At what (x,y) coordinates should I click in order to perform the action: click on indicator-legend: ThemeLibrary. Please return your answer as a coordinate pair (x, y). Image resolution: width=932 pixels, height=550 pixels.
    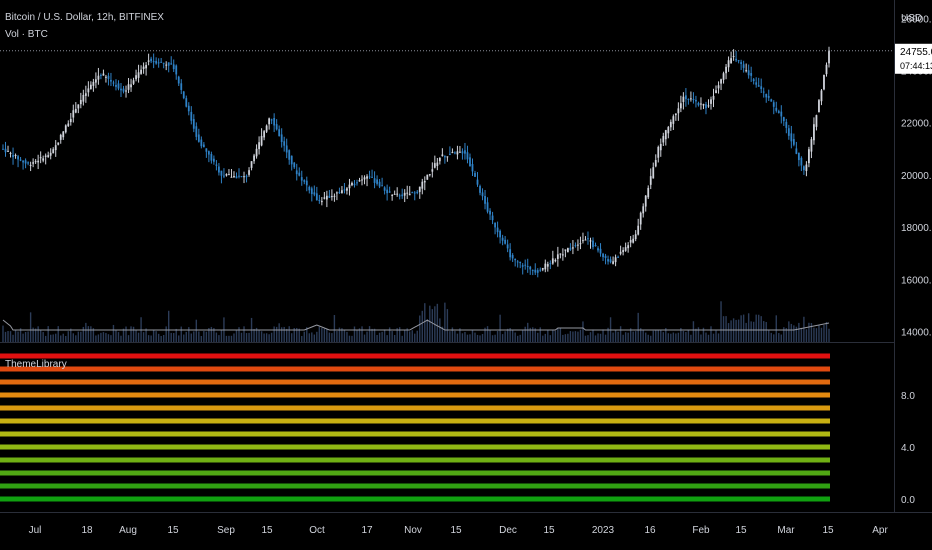
    Looking at the image, I should click on (36, 364).